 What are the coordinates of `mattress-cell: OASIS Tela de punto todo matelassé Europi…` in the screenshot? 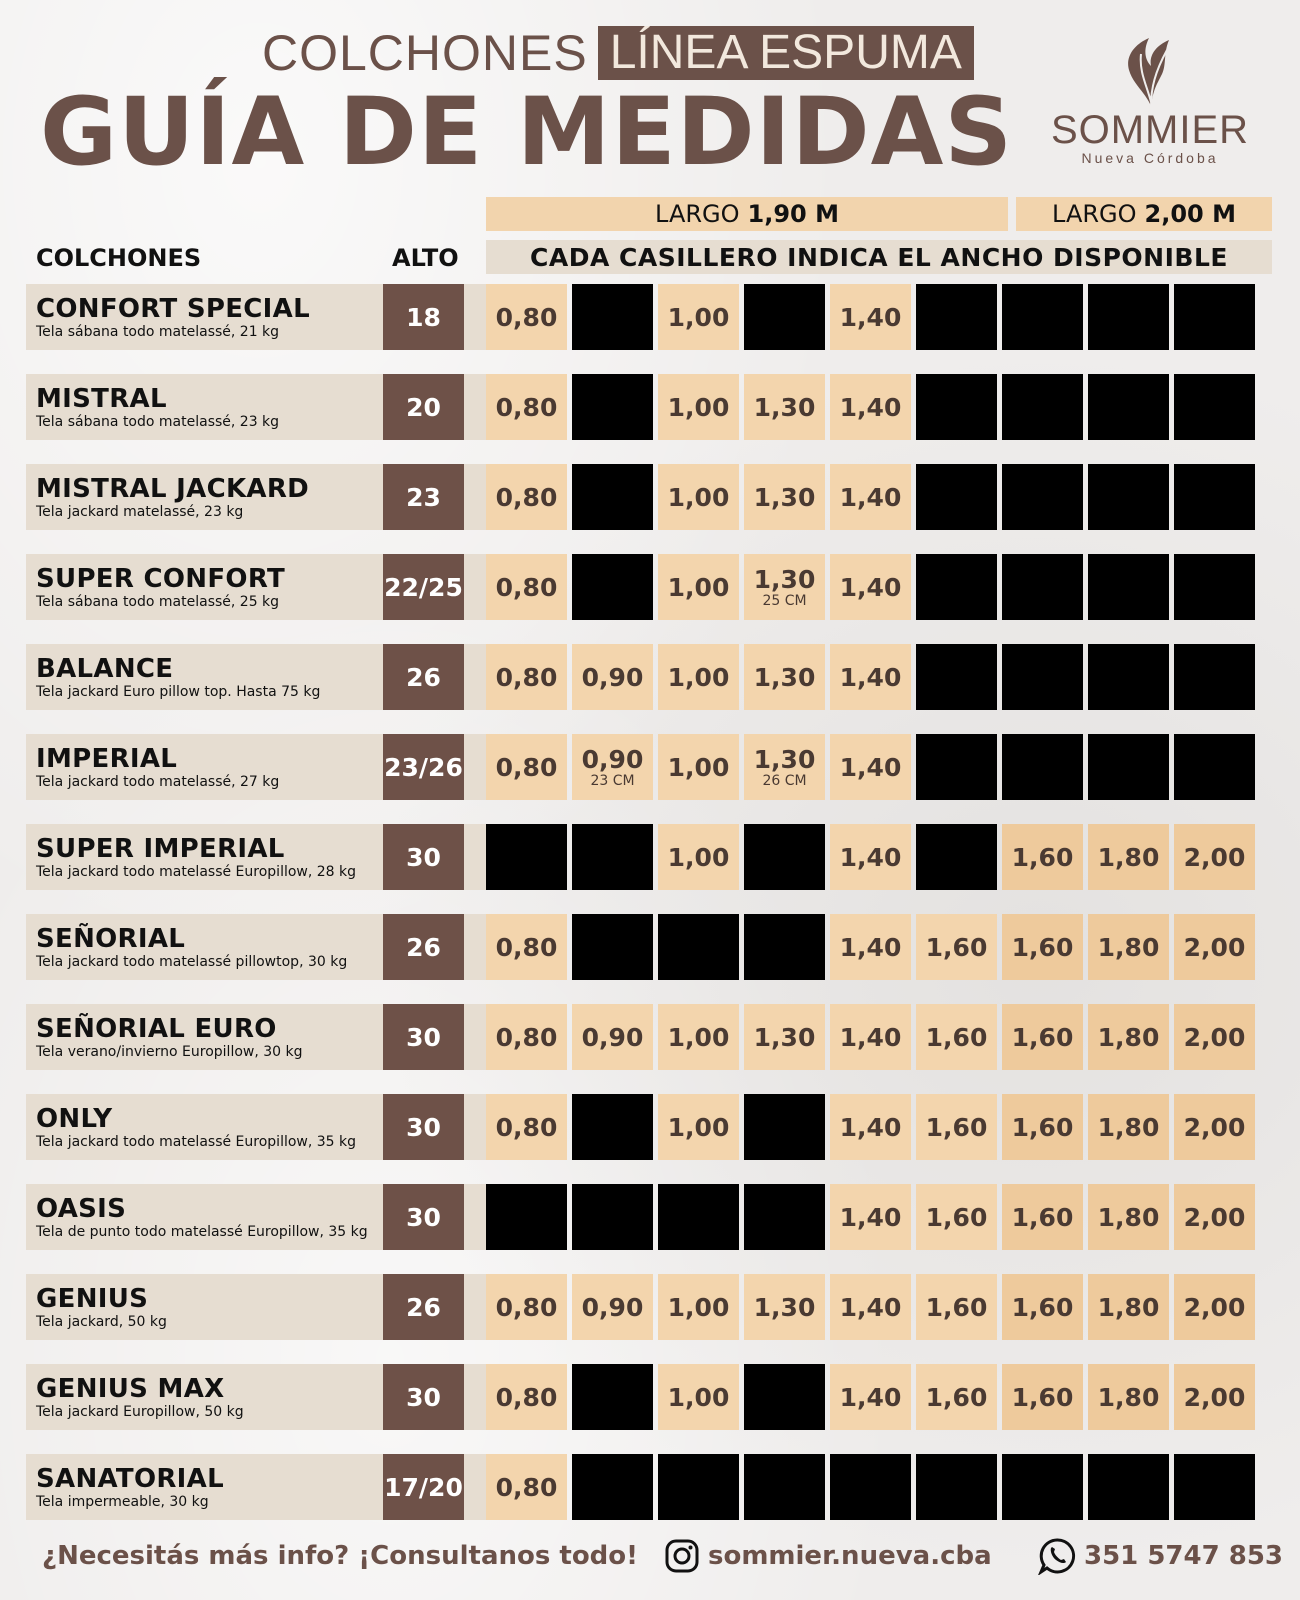 It's located at (204, 1217).